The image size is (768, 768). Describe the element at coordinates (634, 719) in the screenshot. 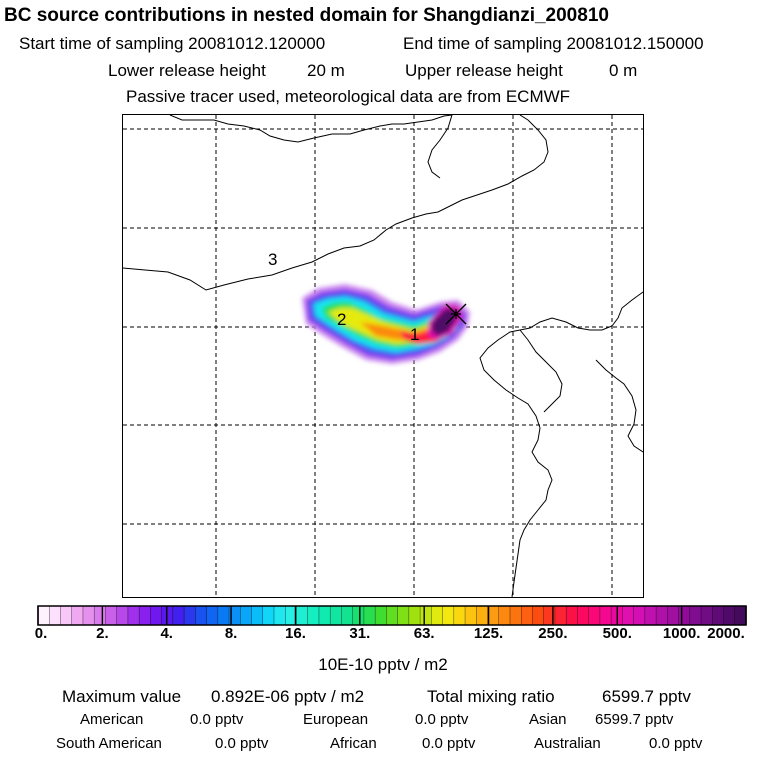

I see `region-asian-value: 6599.7 pptv` at that location.